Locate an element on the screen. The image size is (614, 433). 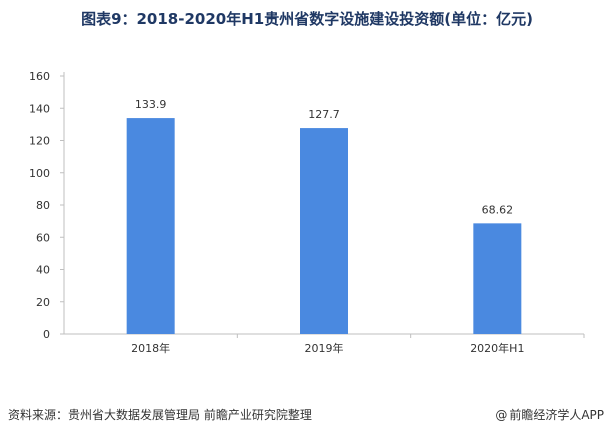
data-label: 133.9 is located at coordinates (151, 104).